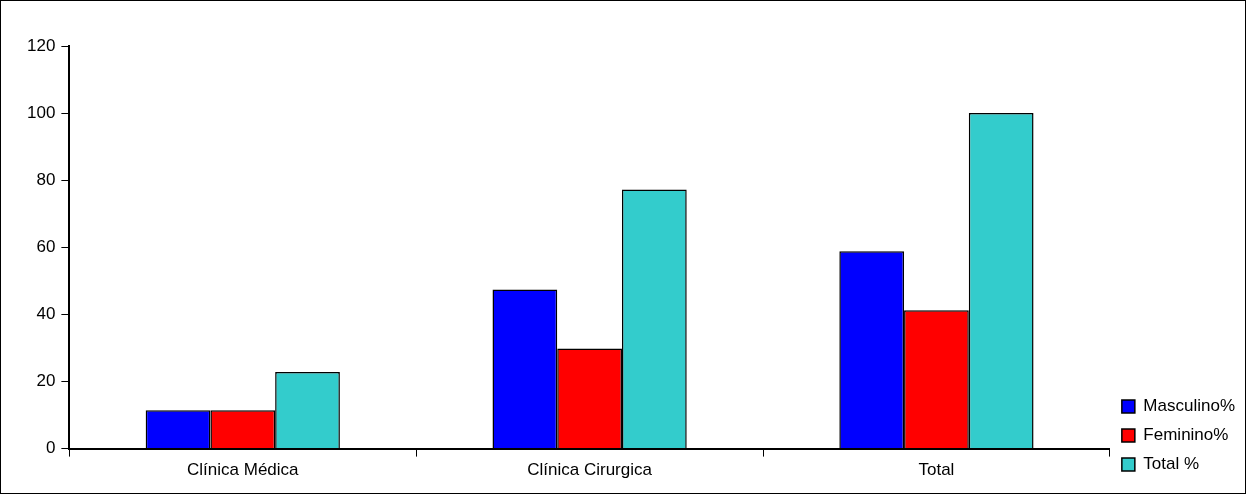 This screenshot has height=494, width=1246. Describe the element at coordinates (41, 112) in the screenshot. I see `y-tick-label: 100` at that location.